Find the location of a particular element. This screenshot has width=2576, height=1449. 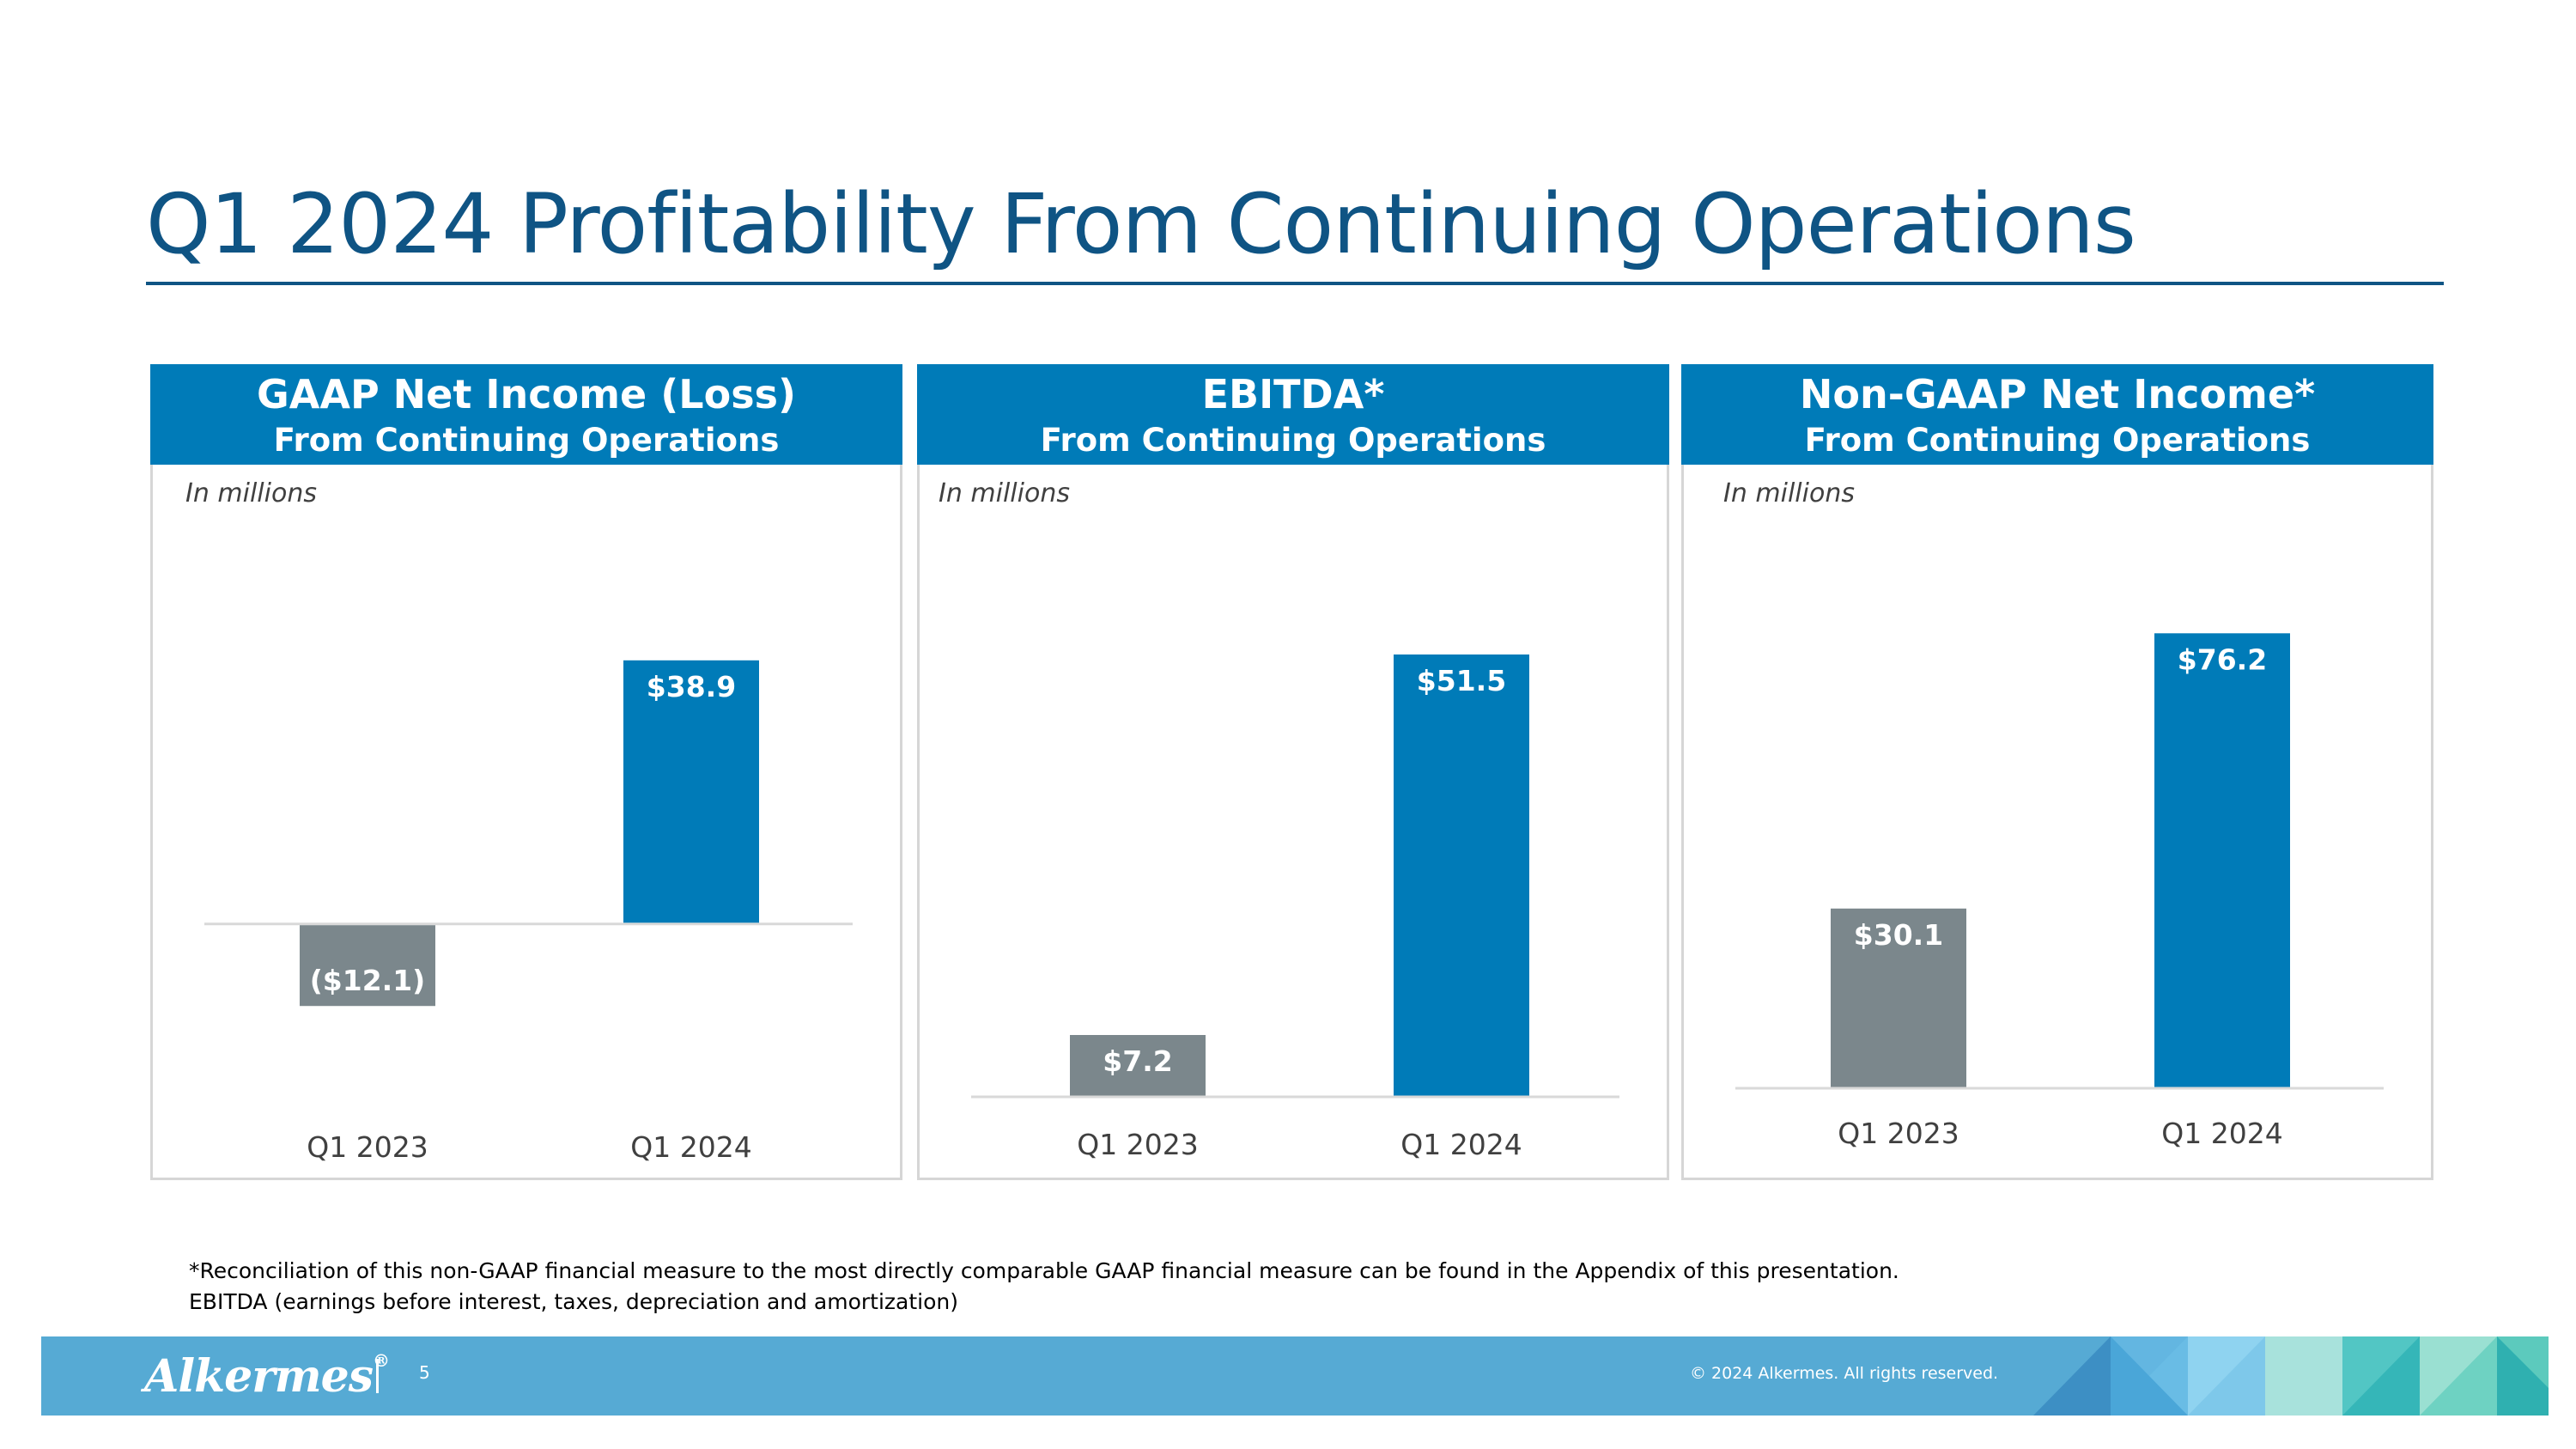

bar-chart: ($12.1) Q1 2023 $38.9 Q1 2024 is located at coordinates (528, 912).